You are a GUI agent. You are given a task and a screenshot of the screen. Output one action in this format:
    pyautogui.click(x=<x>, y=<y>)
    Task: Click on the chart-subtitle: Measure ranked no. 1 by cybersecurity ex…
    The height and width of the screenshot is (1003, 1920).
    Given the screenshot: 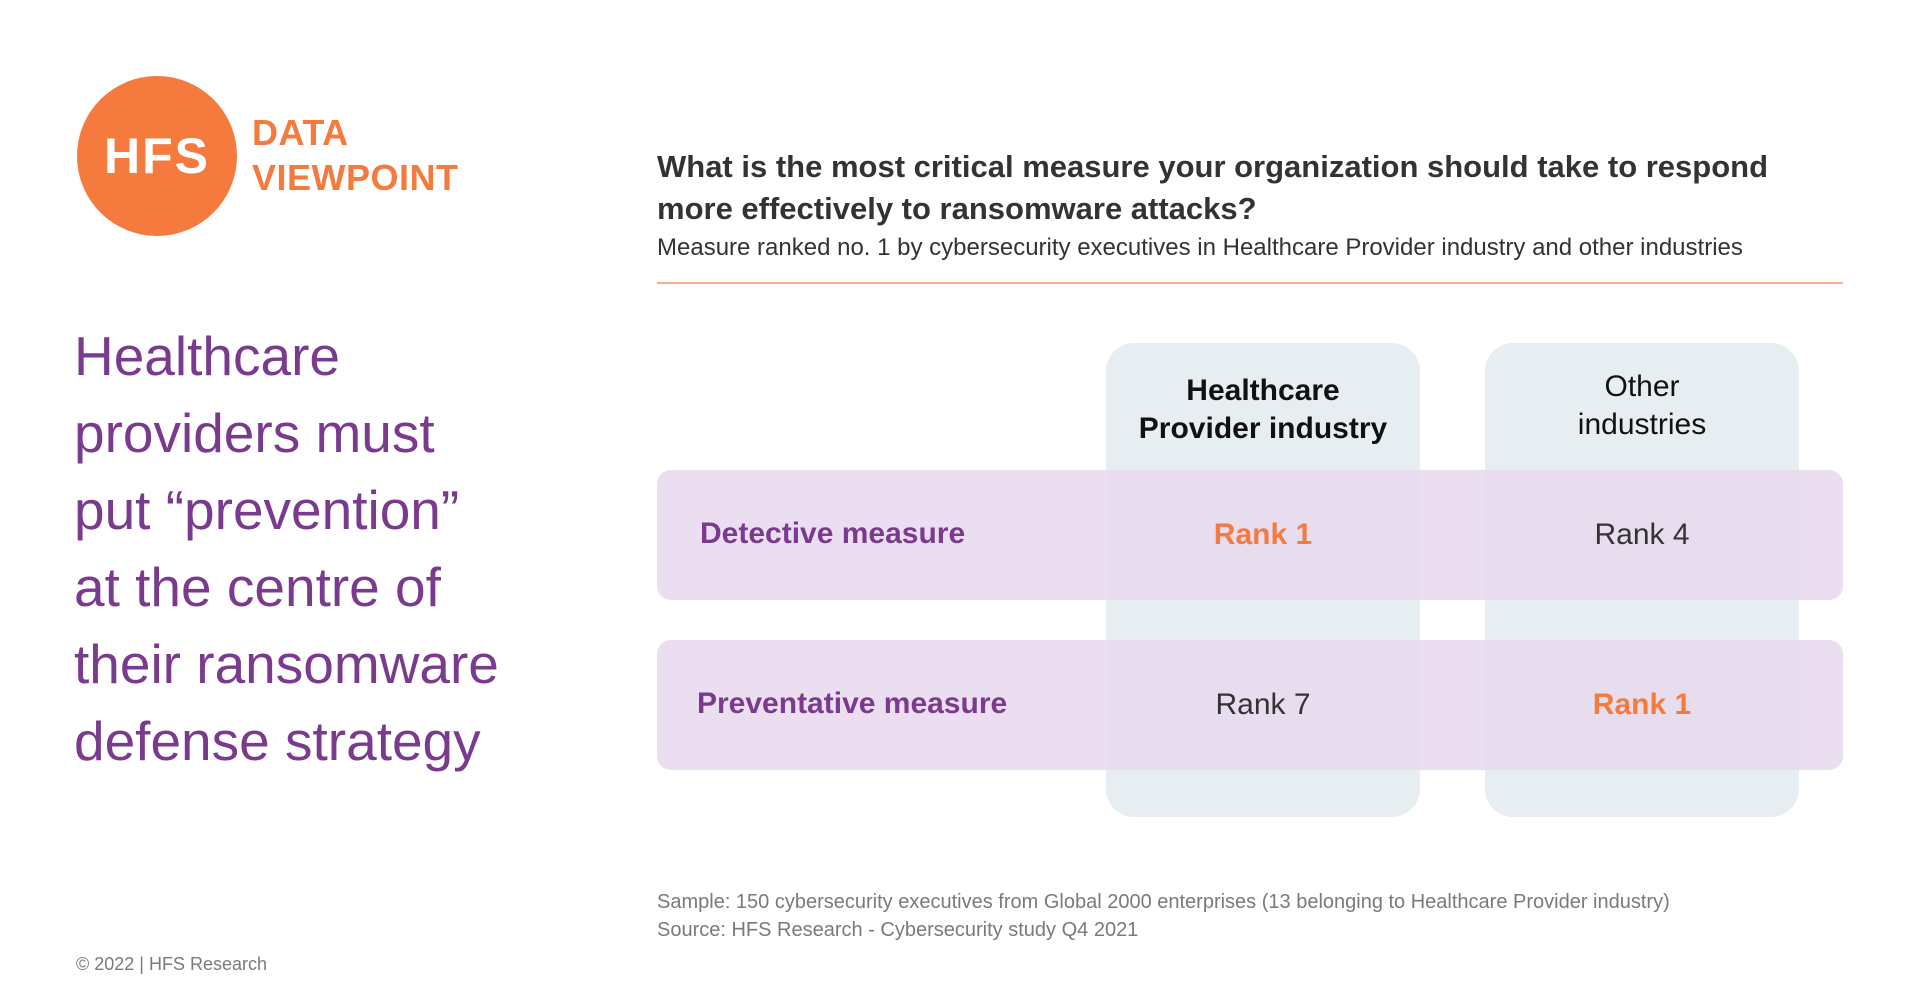 What is the action you would take?
    pyautogui.click(x=1200, y=247)
    